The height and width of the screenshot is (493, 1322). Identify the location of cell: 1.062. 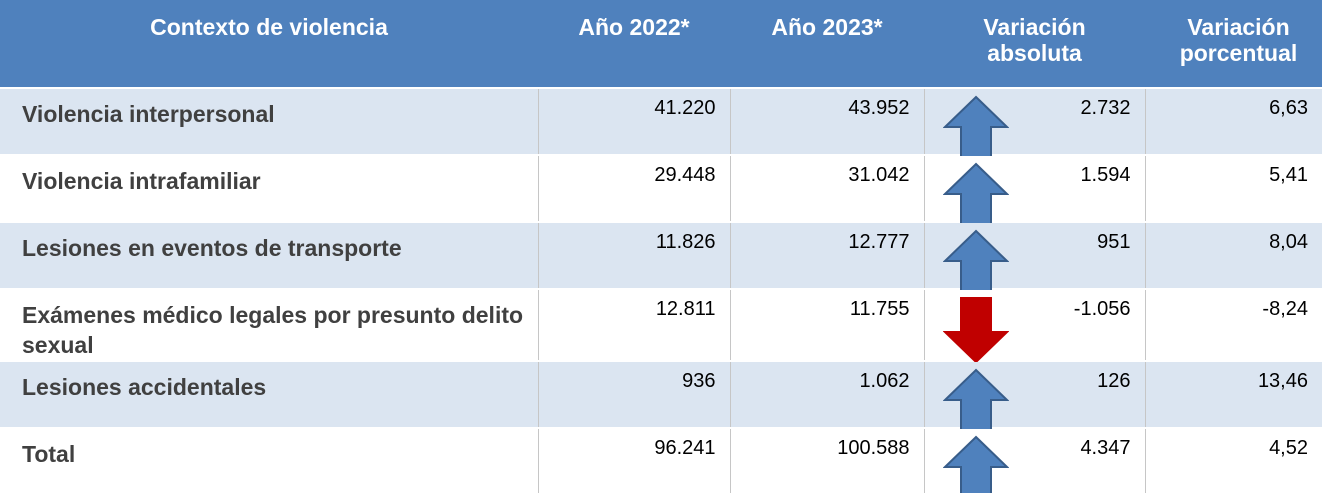
(826, 394).